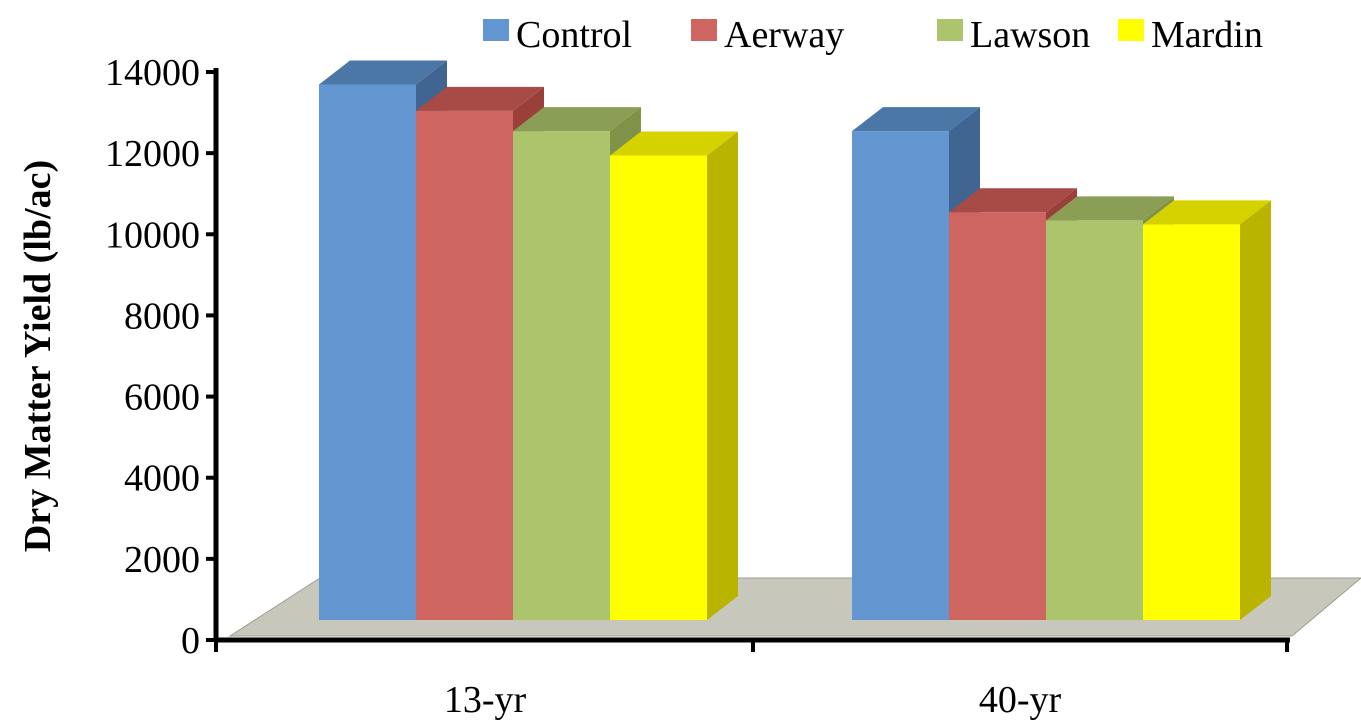 The image size is (1361, 727). What do you see at coordinates (162, 479) in the screenshot?
I see `y-tick-label: 4000` at bounding box center [162, 479].